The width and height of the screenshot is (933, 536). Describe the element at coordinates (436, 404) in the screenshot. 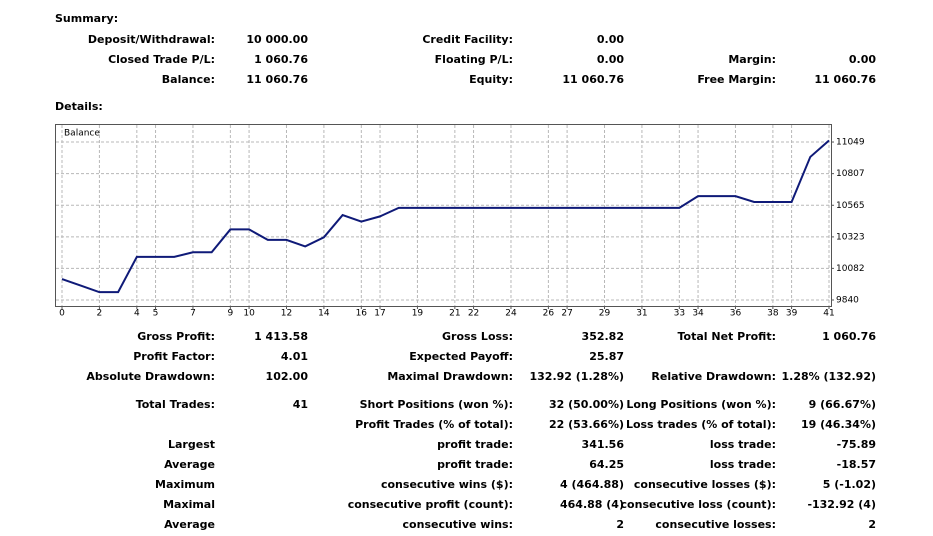

I see `label: Short Positions (won %):` at that location.